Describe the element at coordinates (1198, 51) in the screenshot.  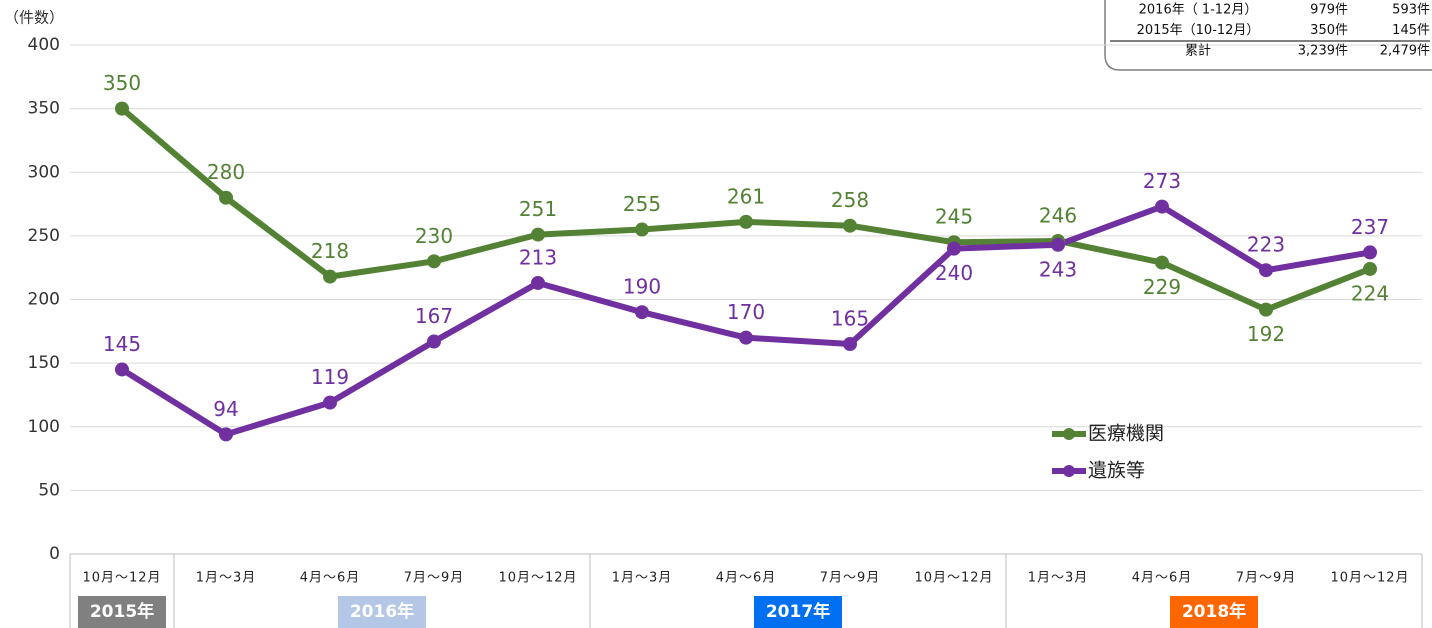
I see `table-cell: 累計` at that location.